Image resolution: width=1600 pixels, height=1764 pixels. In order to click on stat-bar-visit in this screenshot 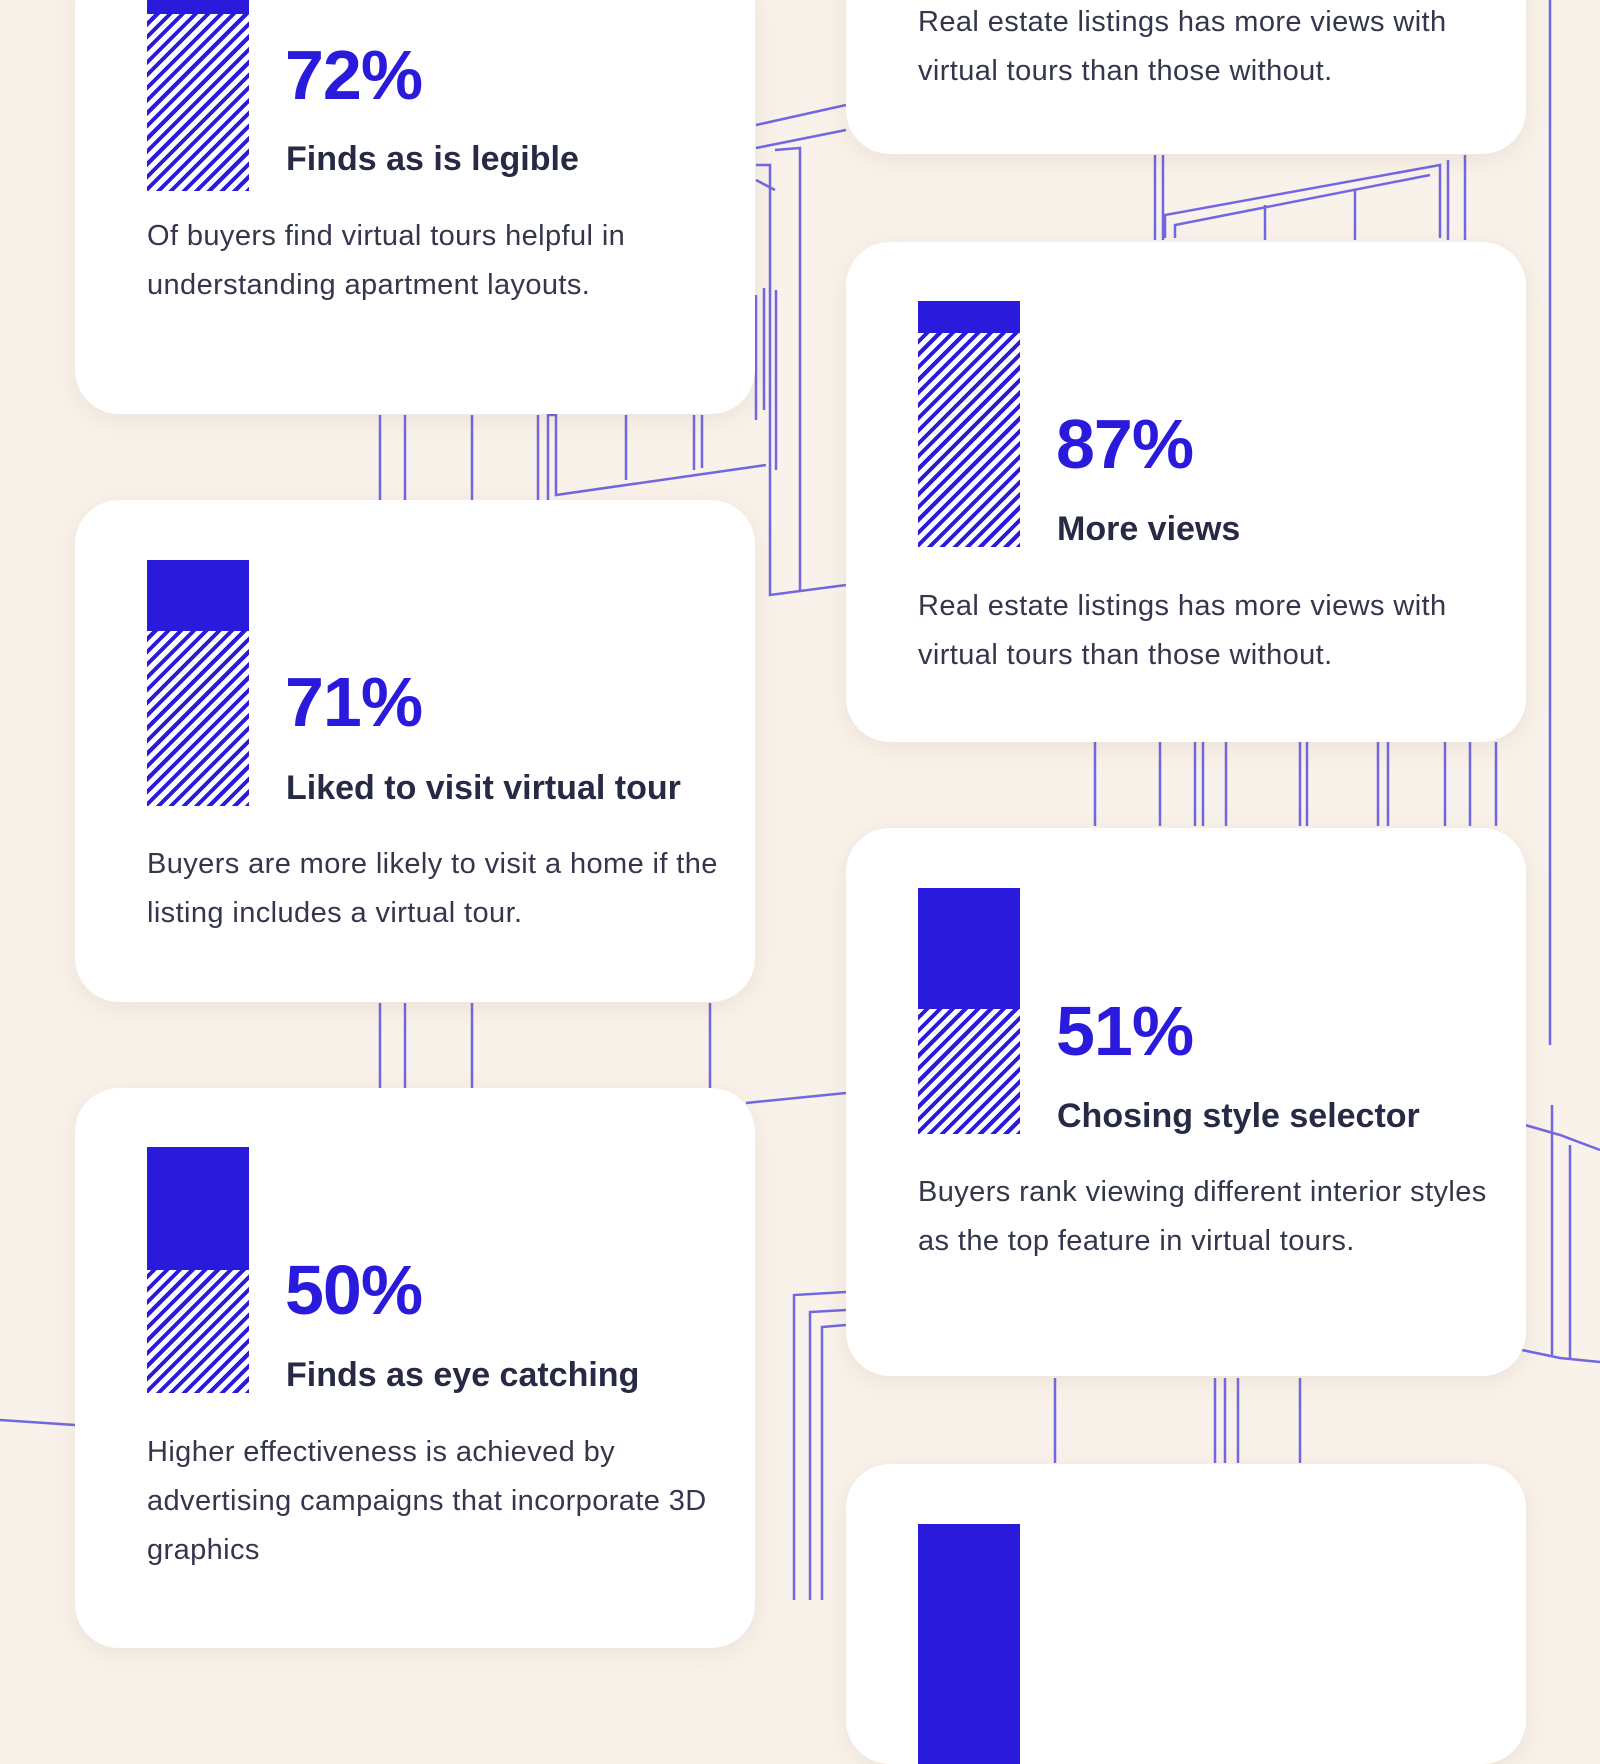, I will do `click(198, 683)`.